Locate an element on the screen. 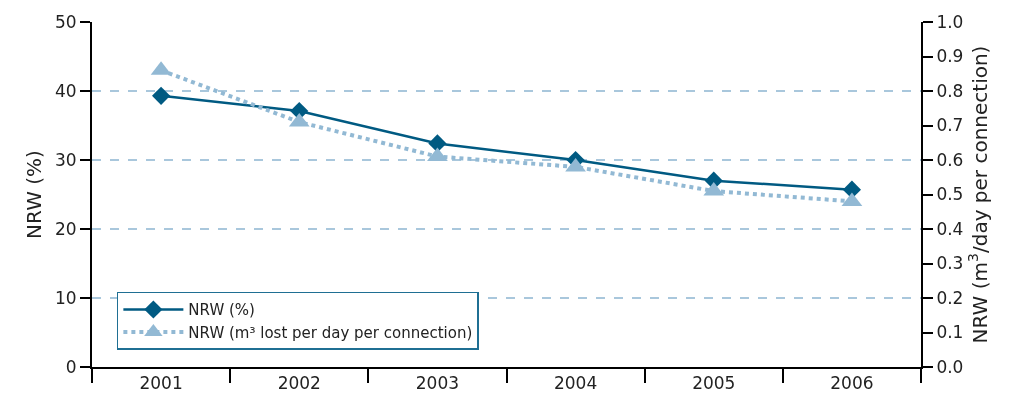 Image resolution: width=1033 pixels, height=417 pixels. x-tick-label: 2004 is located at coordinates (575, 383).